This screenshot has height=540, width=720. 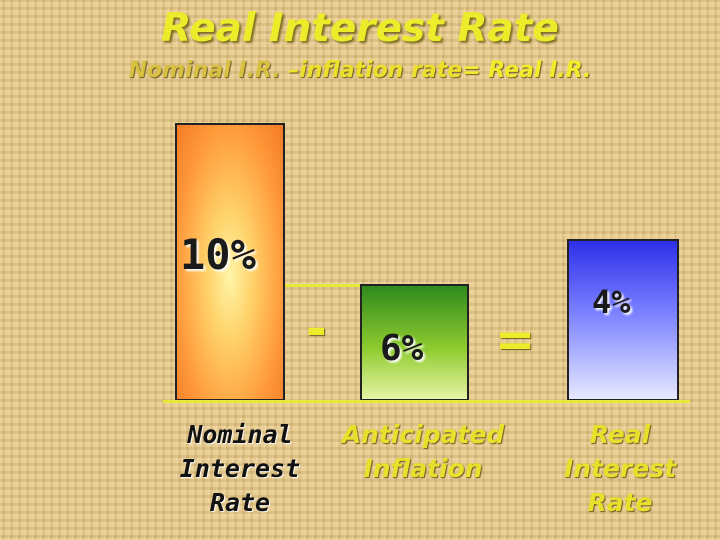 I want to click on bar-nominal, so click(x=230, y=262).